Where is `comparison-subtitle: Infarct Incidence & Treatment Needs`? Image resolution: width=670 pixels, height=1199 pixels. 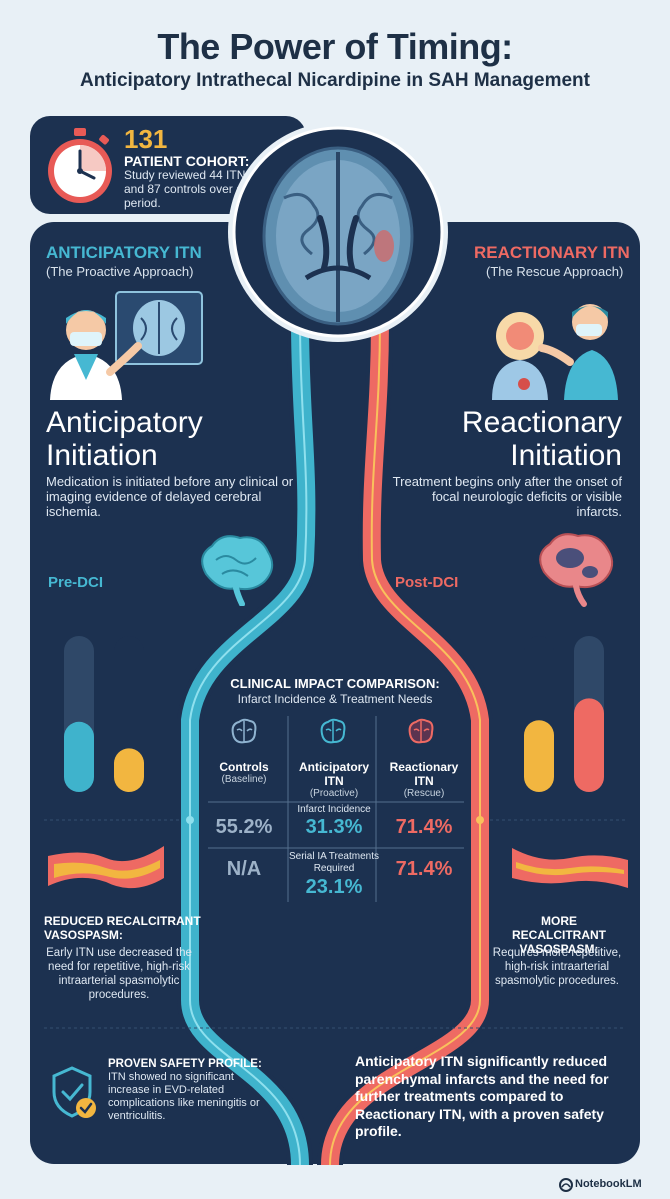
comparison-subtitle: Infarct Incidence & Treatment Needs is located at coordinates (335, 699).